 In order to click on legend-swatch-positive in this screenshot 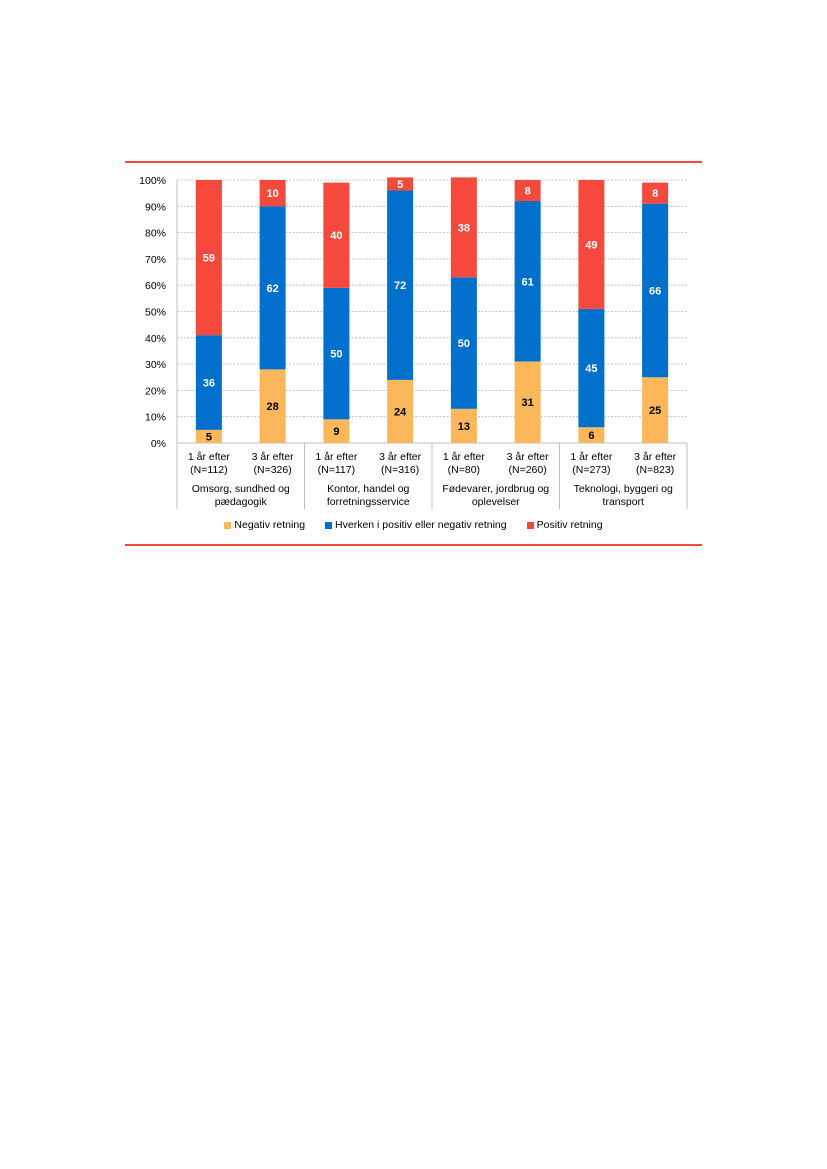, I will do `click(530, 525)`.